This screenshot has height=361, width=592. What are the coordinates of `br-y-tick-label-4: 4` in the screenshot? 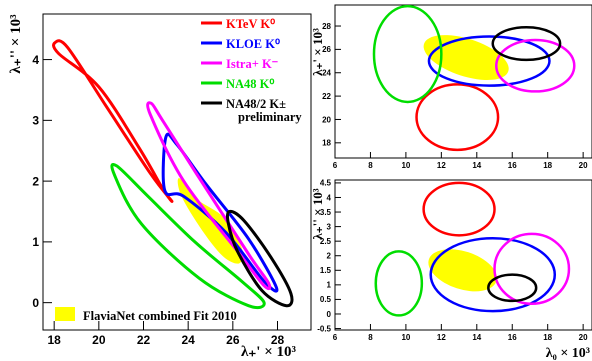 It's located at (329, 197).